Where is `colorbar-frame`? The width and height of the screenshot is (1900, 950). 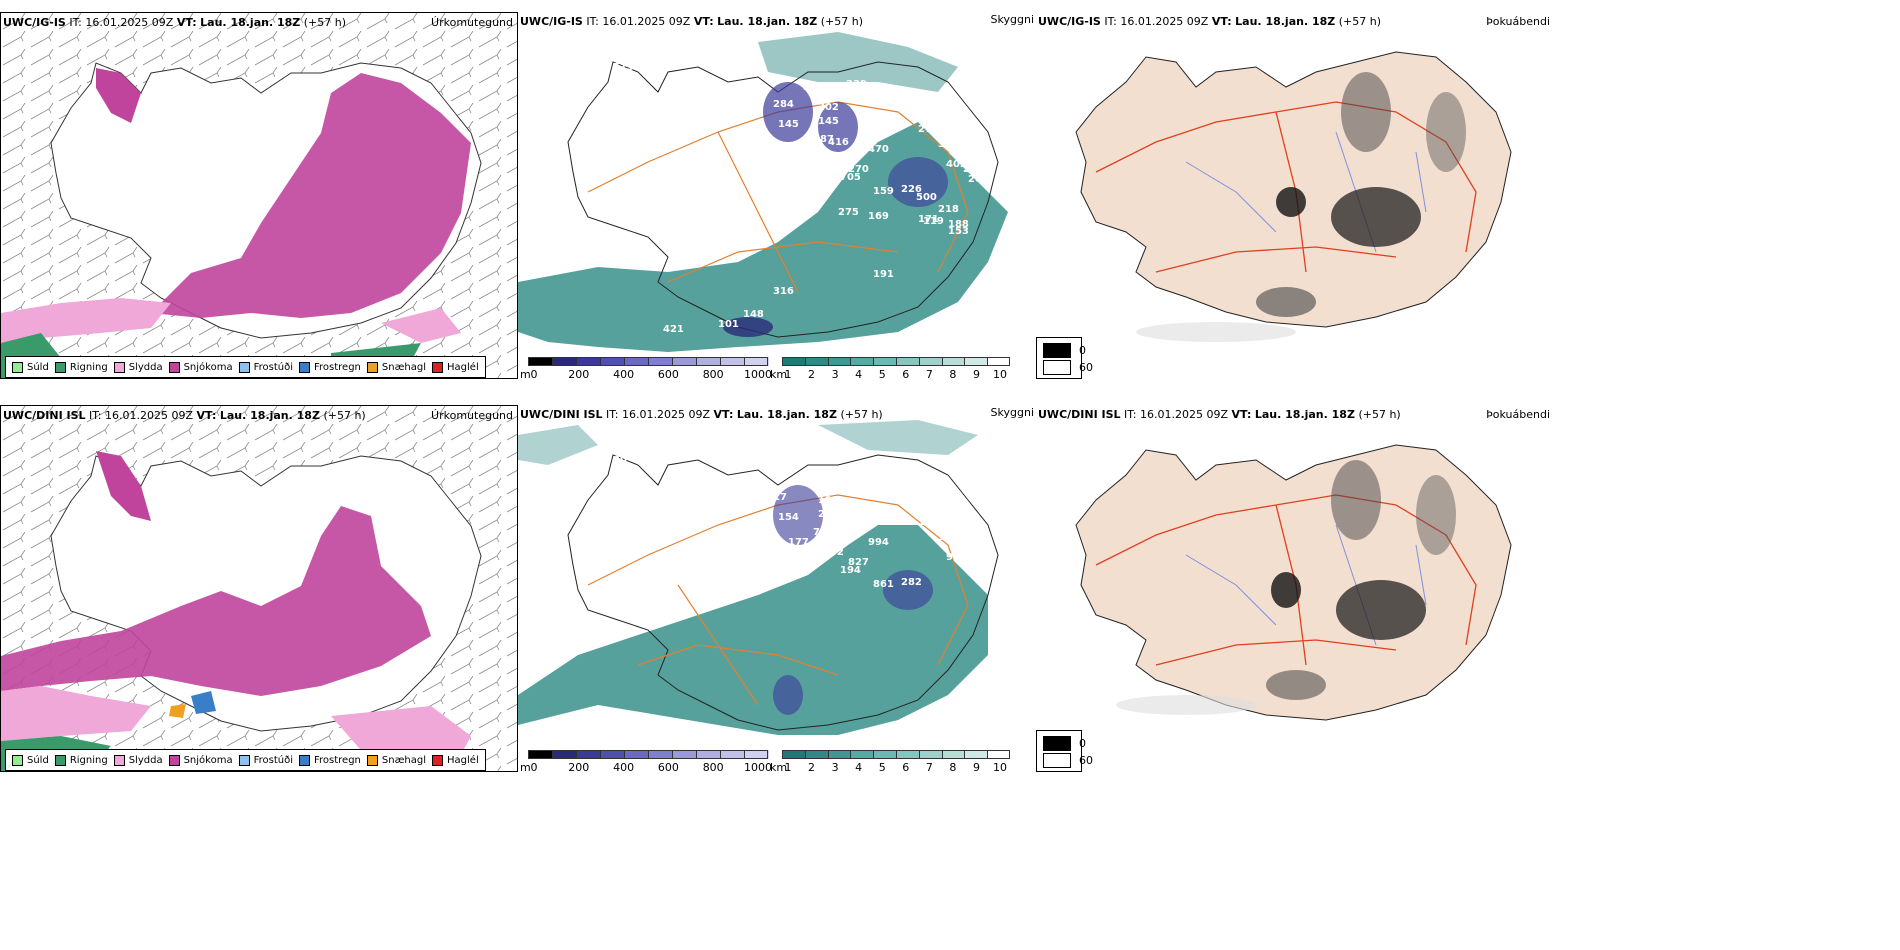 colorbar-frame is located at coordinates (896, 361).